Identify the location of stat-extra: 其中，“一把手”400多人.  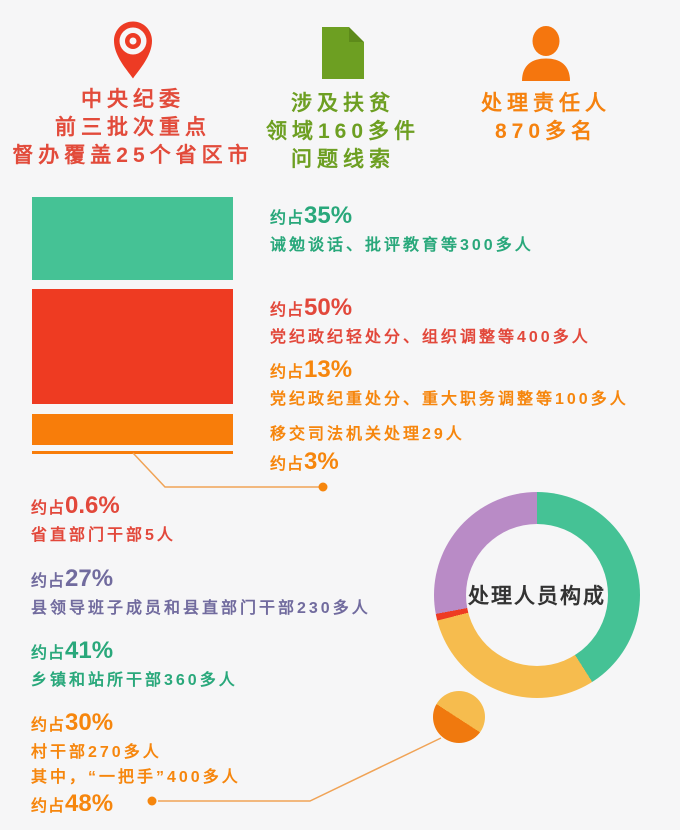
(136, 777).